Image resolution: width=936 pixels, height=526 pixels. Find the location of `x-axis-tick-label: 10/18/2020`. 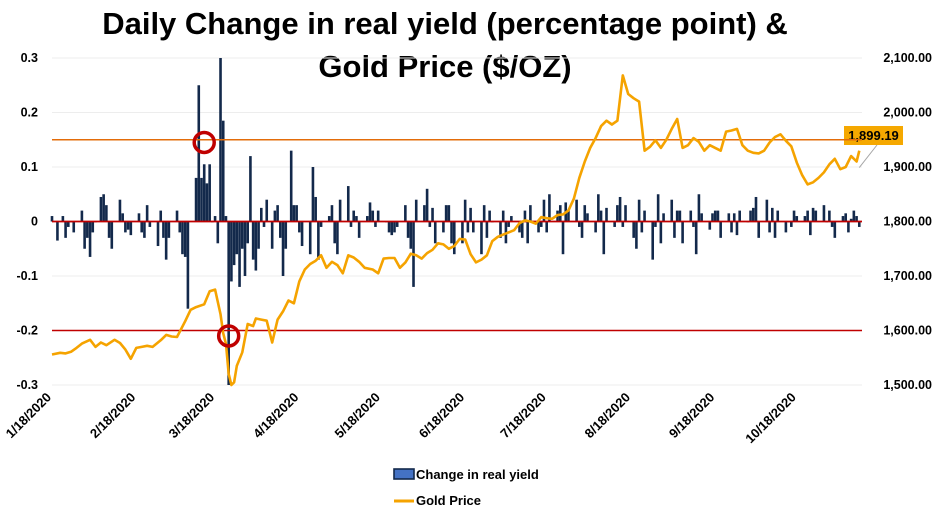

x-axis-tick-label: 10/18/2020 is located at coordinates (770, 418).